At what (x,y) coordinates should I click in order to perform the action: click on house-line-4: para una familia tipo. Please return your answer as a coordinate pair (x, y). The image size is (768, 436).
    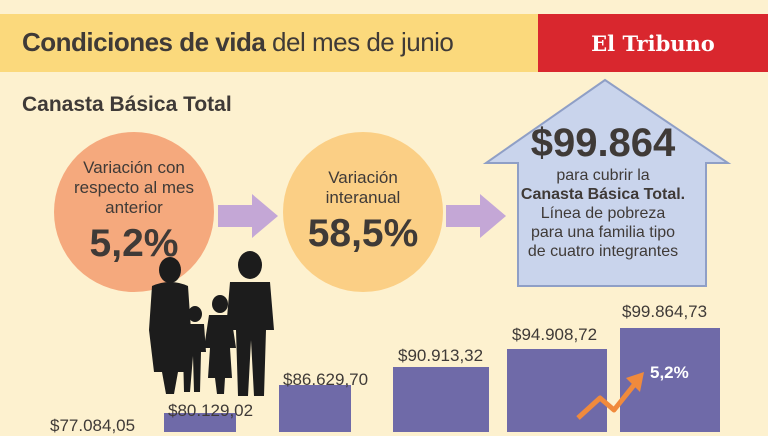
    Looking at the image, I should click on (603, 232).